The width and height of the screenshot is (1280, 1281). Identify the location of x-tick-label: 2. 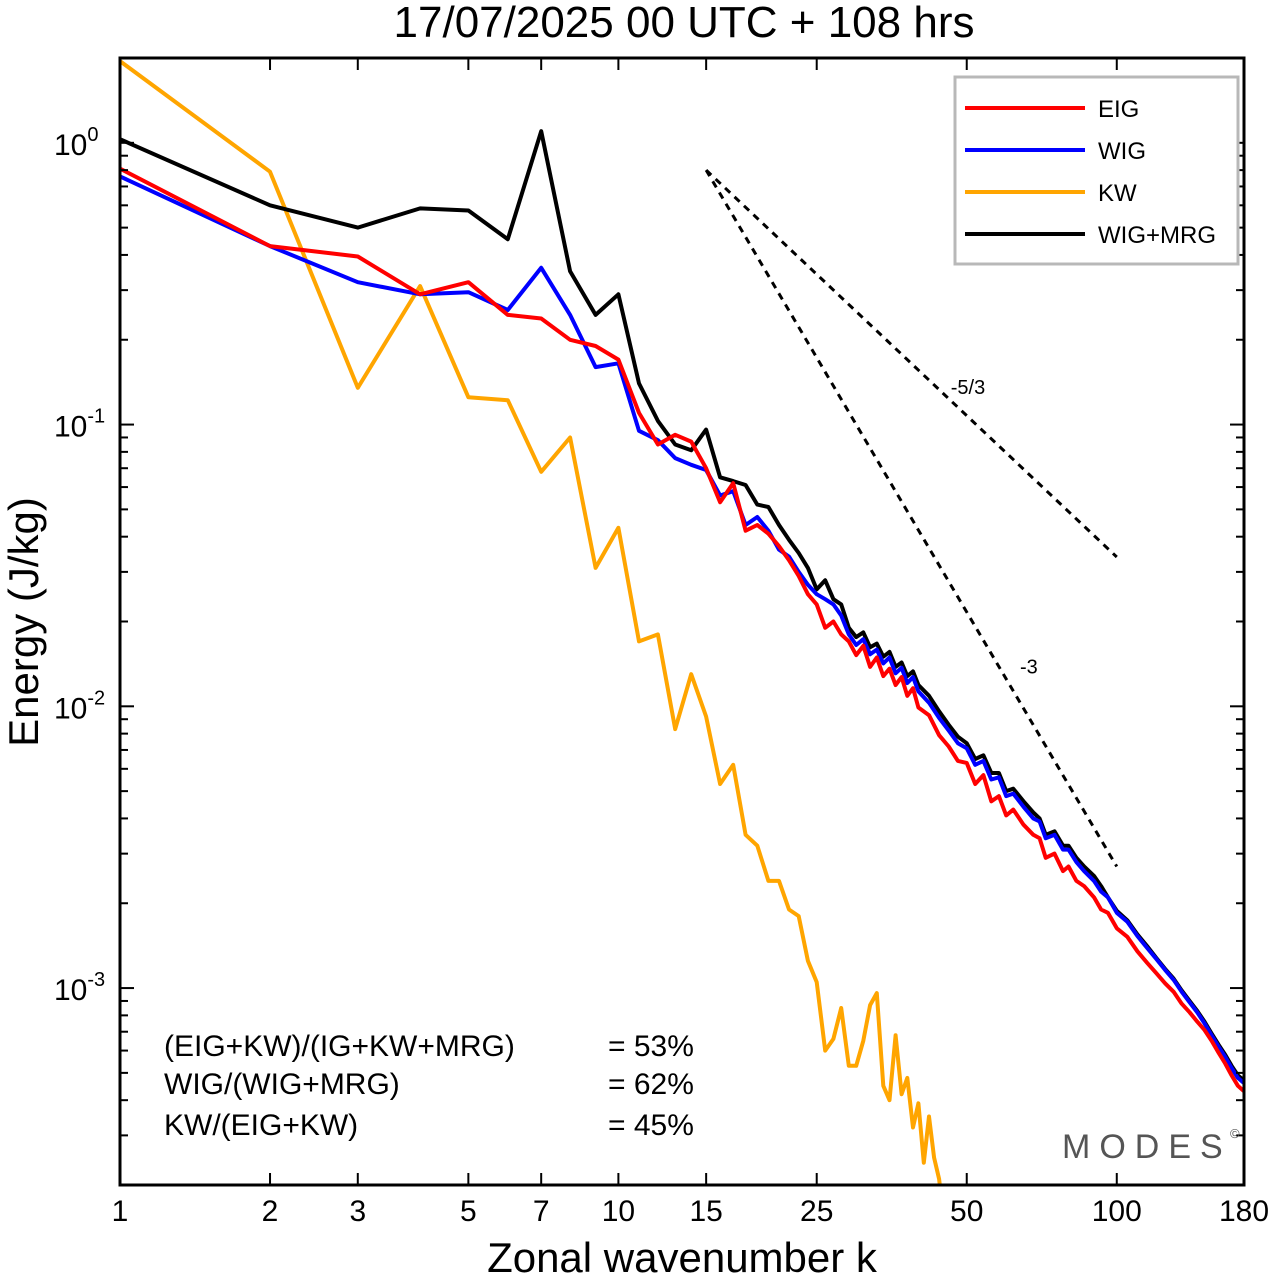
(270, 1211).